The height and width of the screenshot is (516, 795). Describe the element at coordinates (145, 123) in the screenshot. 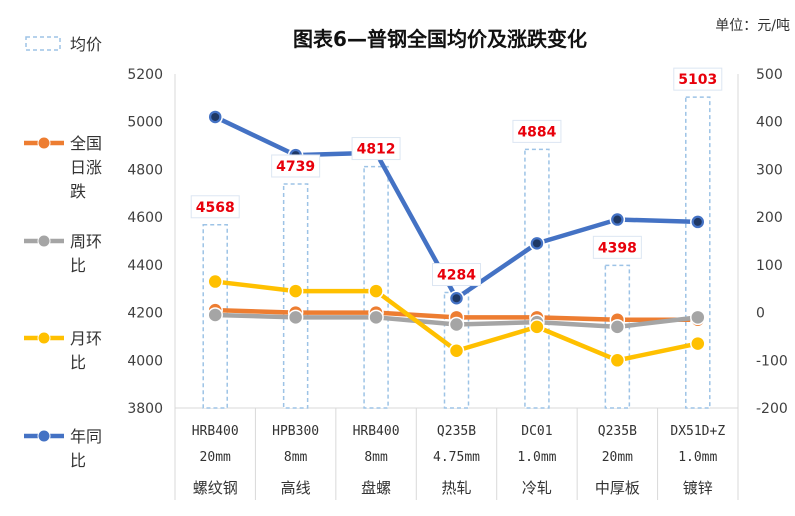

I see `left-axis-tick-label: 5000` at that location.